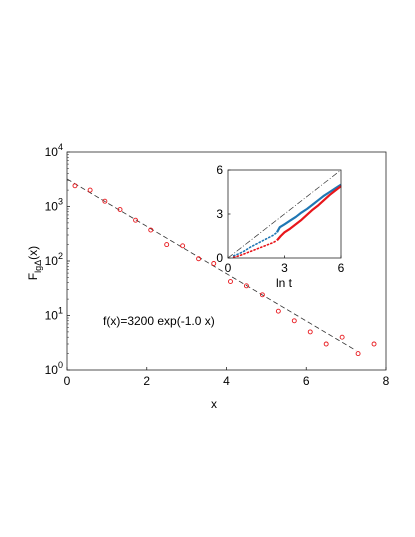 Image resolution: width=415 pixels, height=537 pixels. What do you see at coordinates (219, 170) in the screenshot?
I see `inset-y-tick-label: 6` at bounding box center [219, 170].